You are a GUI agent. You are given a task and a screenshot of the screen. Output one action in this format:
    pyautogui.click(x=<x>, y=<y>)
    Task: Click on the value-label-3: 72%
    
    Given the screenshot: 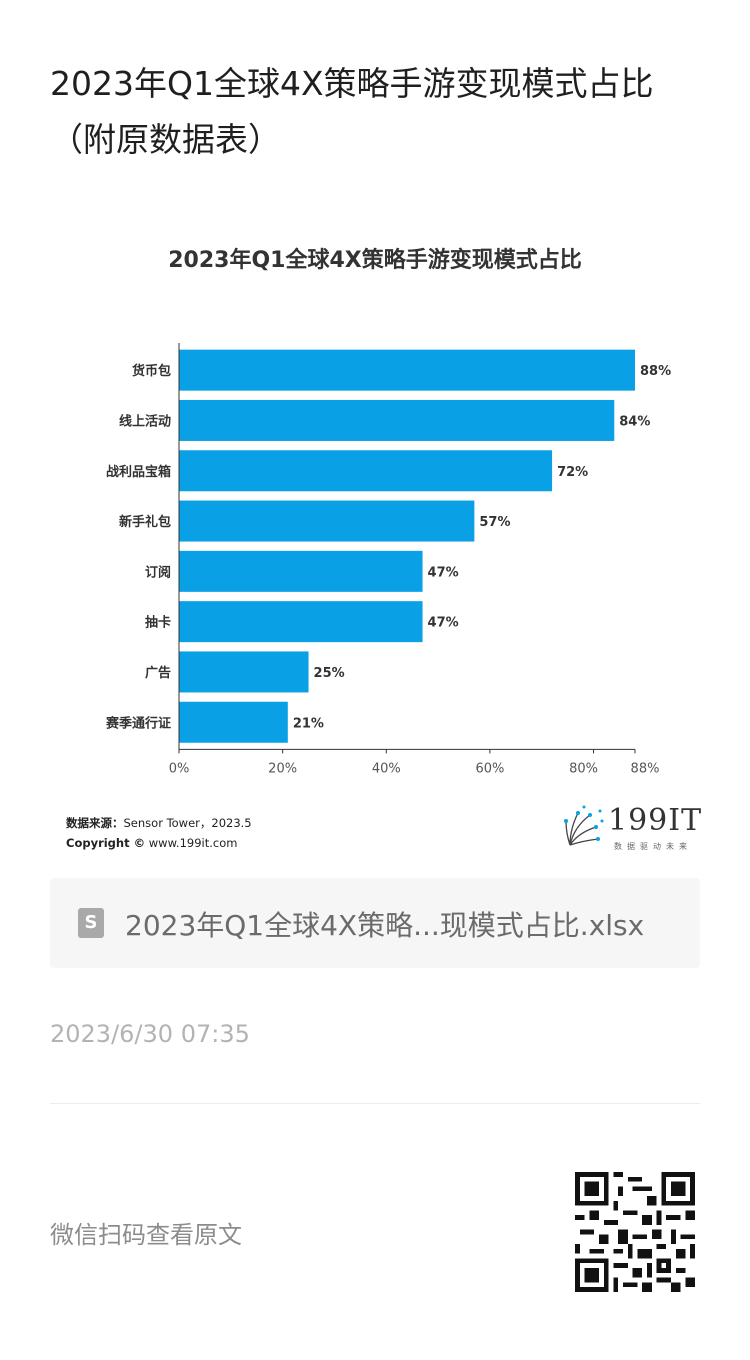 What is the action you would take?
    pyautogui.click(x=572, y=472)
    